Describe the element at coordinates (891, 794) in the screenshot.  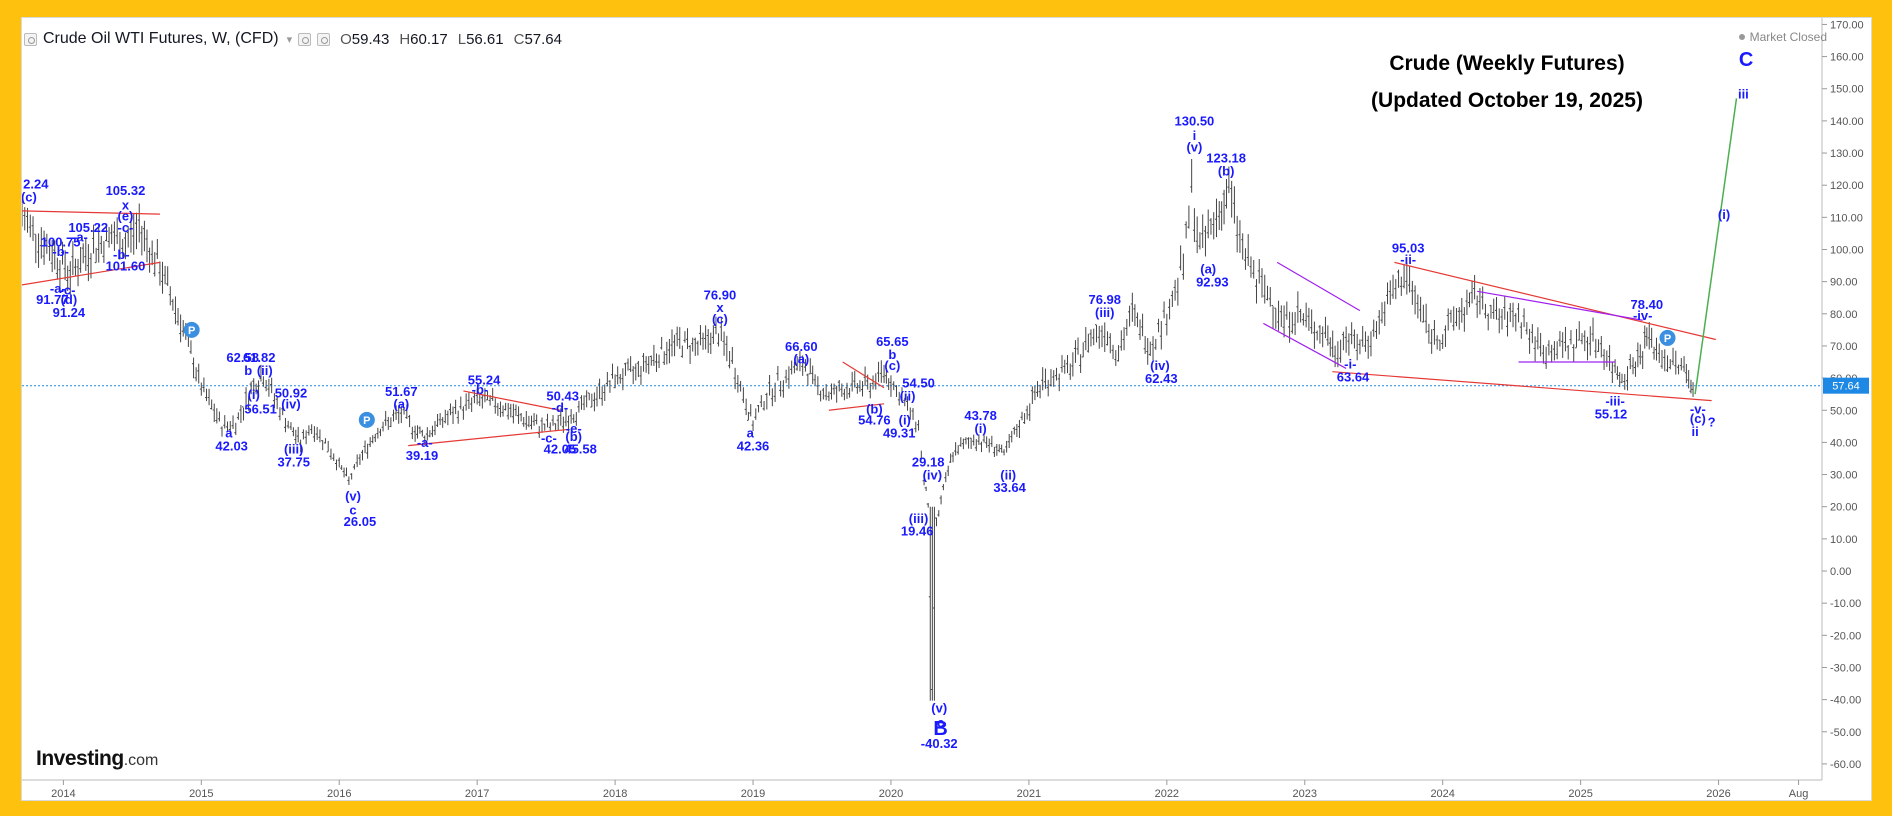
I see `x-tick-label: 2020` at that location.